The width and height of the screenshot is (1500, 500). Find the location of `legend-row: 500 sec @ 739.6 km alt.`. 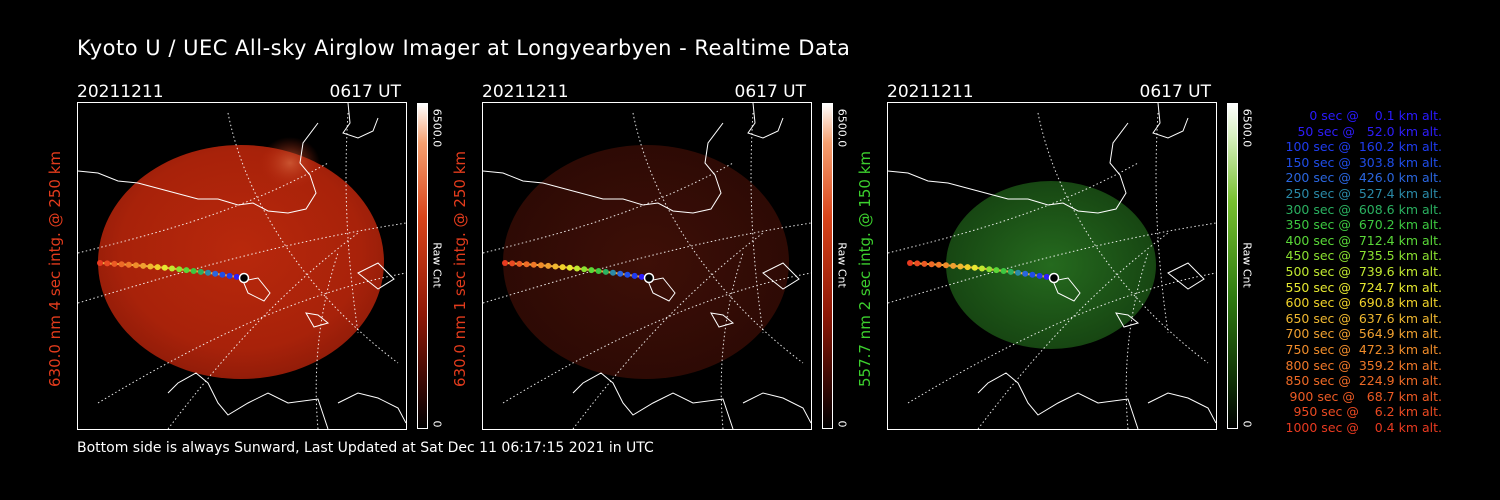

legend-row: 500 sec @ 739.6 km alt. is located at coordinates (1362, 271).